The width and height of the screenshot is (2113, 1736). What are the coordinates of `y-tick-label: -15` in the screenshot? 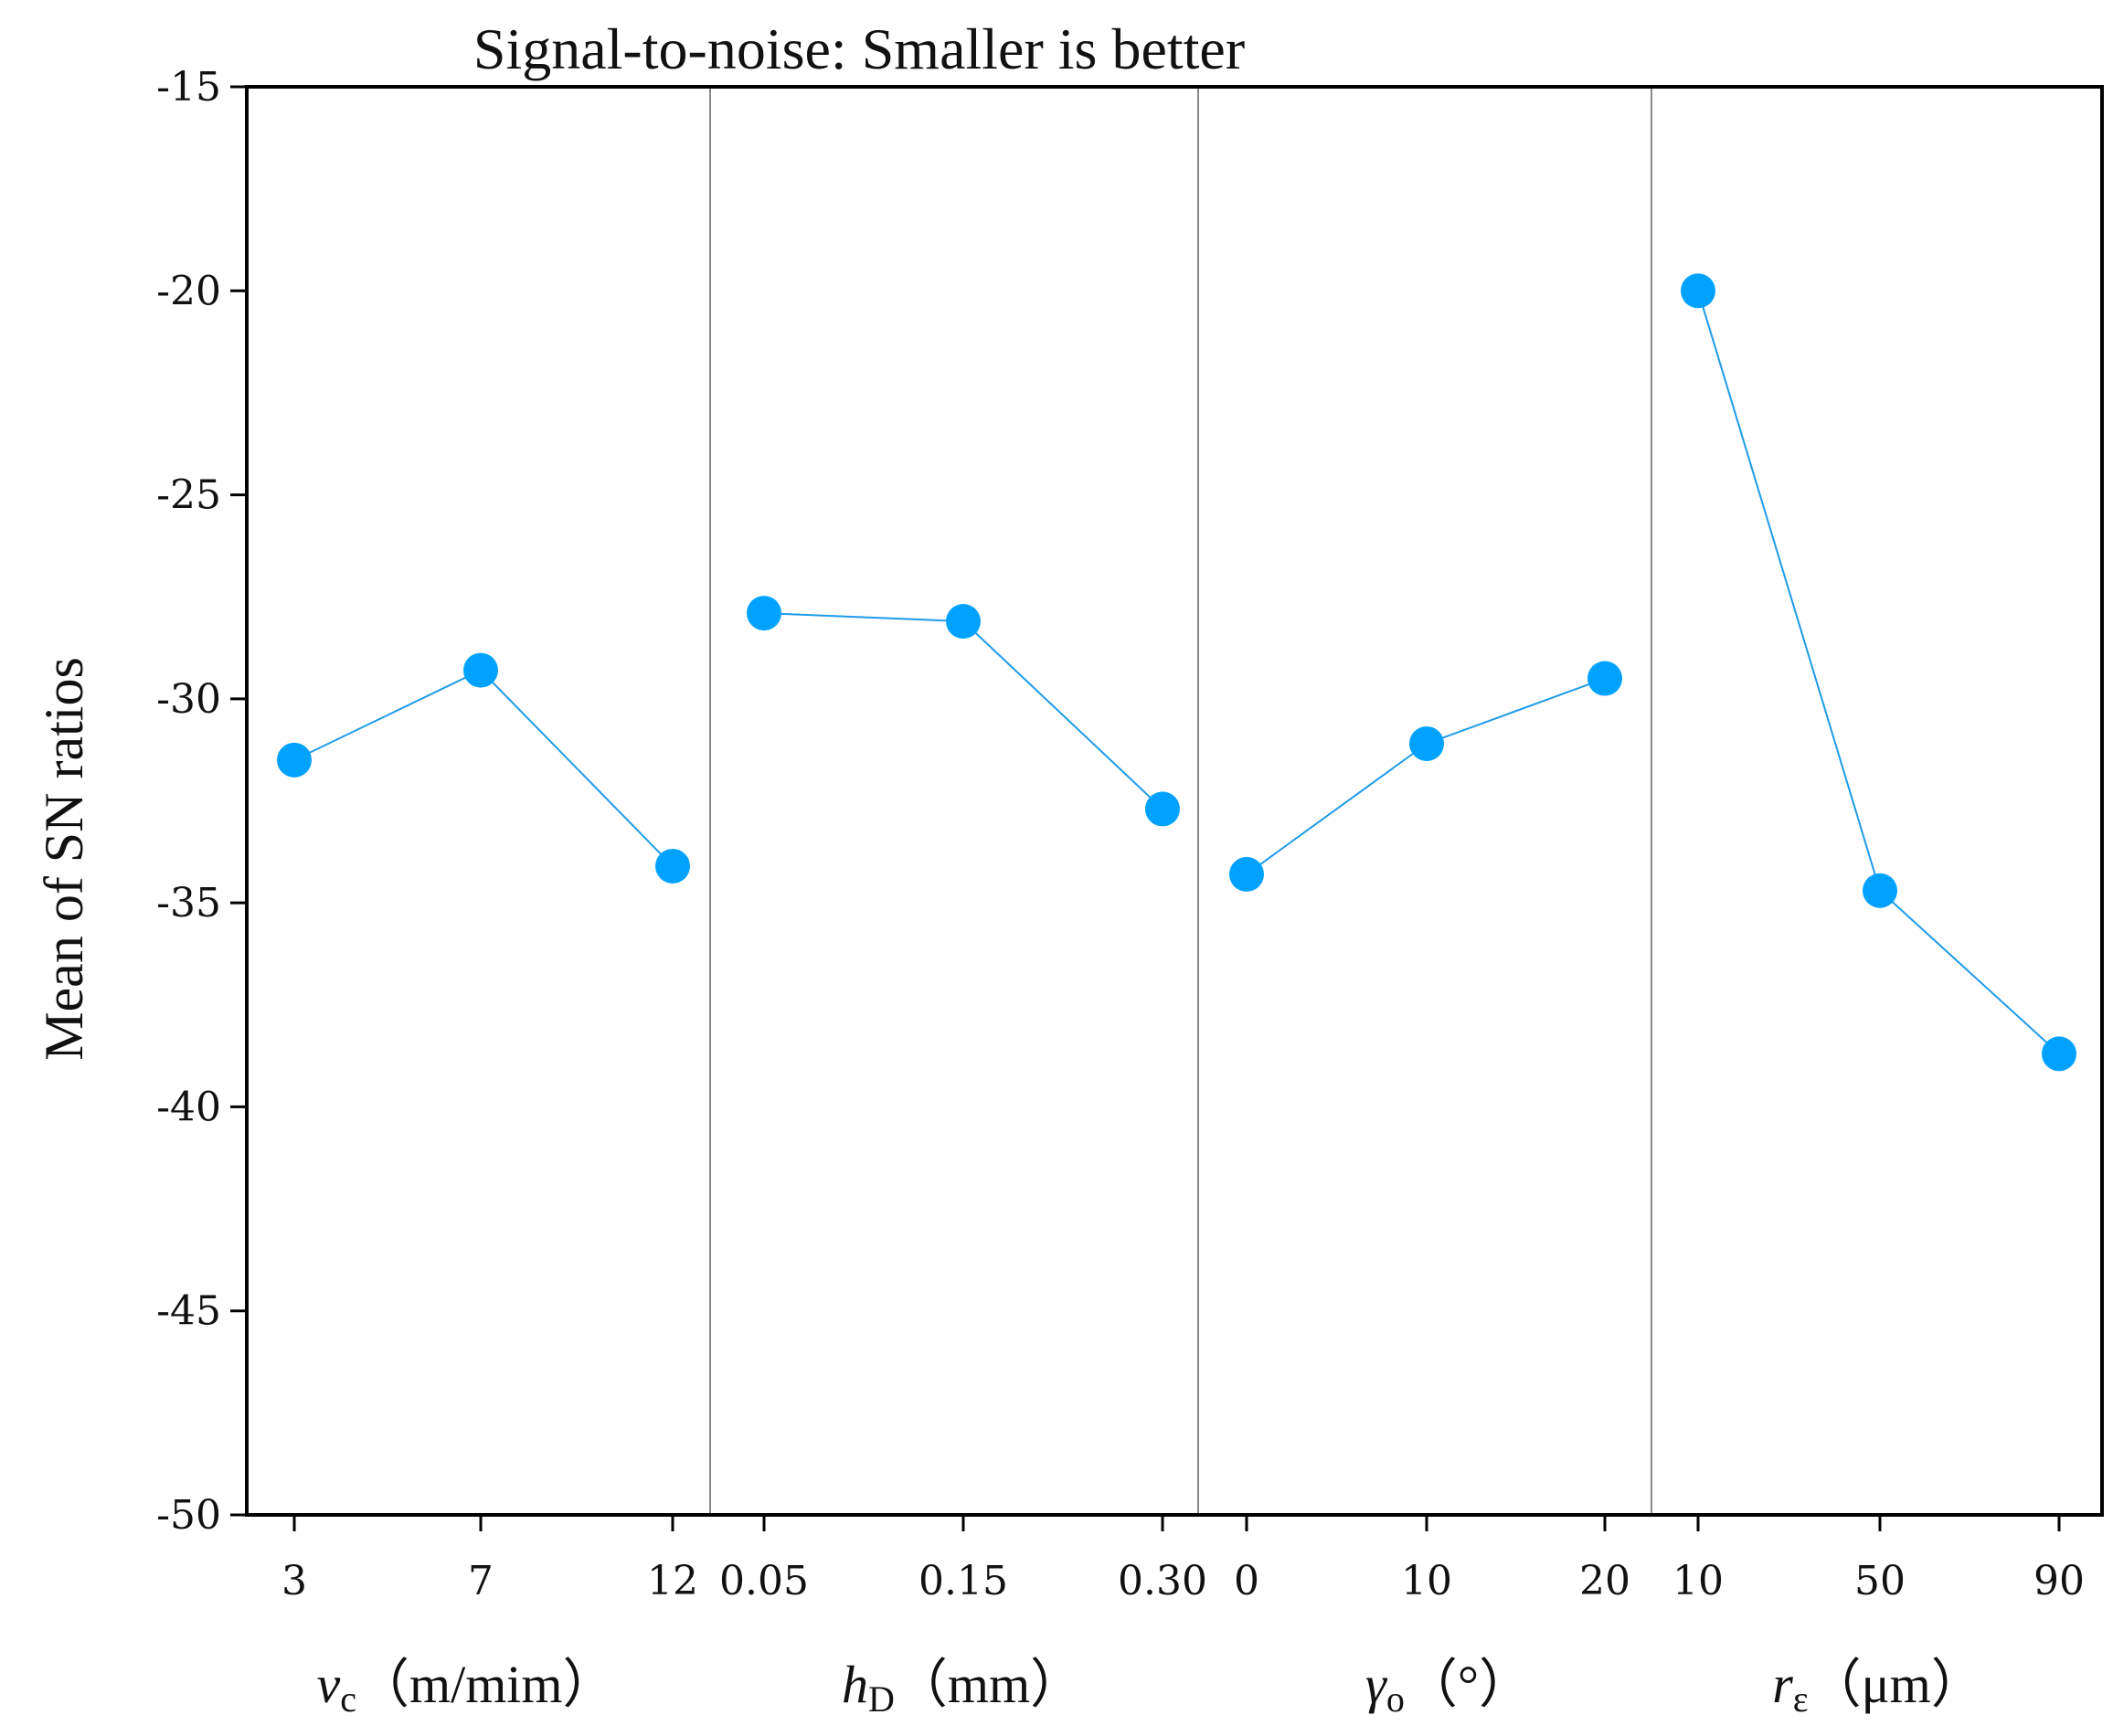 It's located at (188, 87).